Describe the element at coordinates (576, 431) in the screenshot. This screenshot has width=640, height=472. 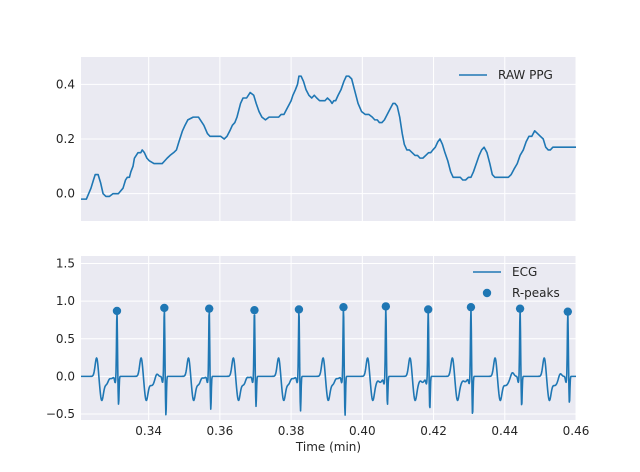
I see `x-tick-label: 0.46` at that location.